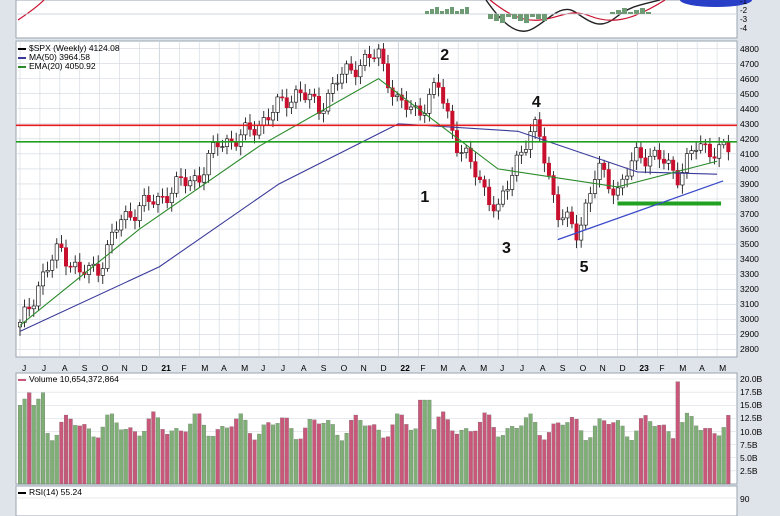  I want to click on x-tick: D, so click(383, 368).